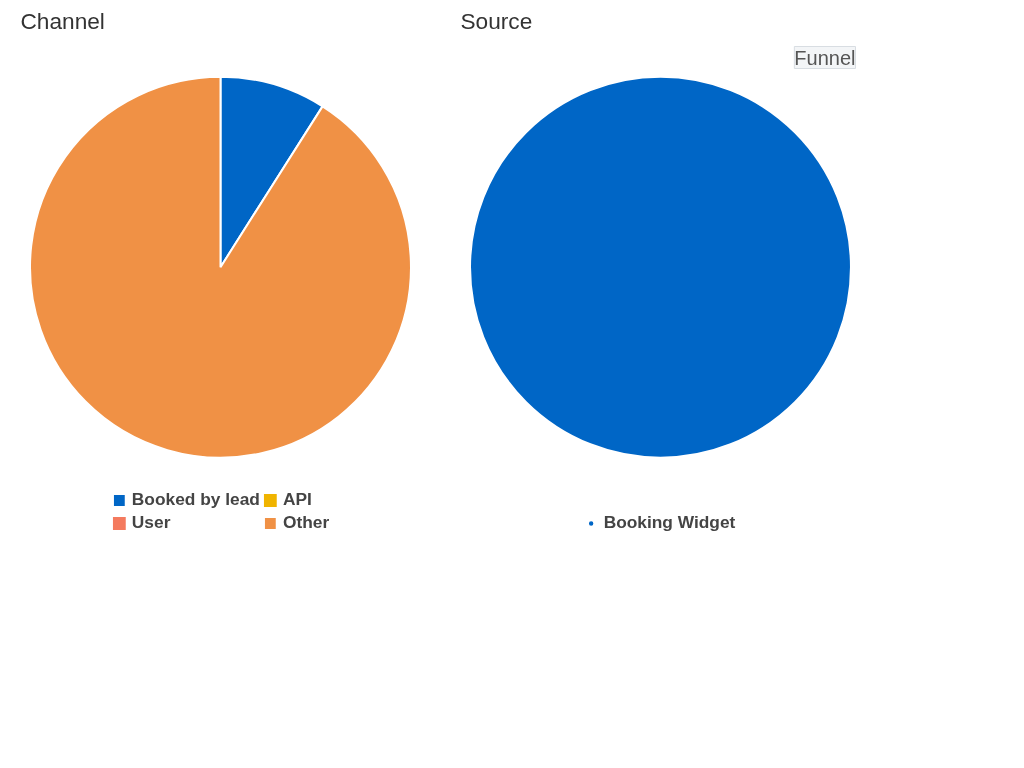  Describe the element at coordinates (496, 20) in the screenshot. I see `chart-title: Source` at that location.